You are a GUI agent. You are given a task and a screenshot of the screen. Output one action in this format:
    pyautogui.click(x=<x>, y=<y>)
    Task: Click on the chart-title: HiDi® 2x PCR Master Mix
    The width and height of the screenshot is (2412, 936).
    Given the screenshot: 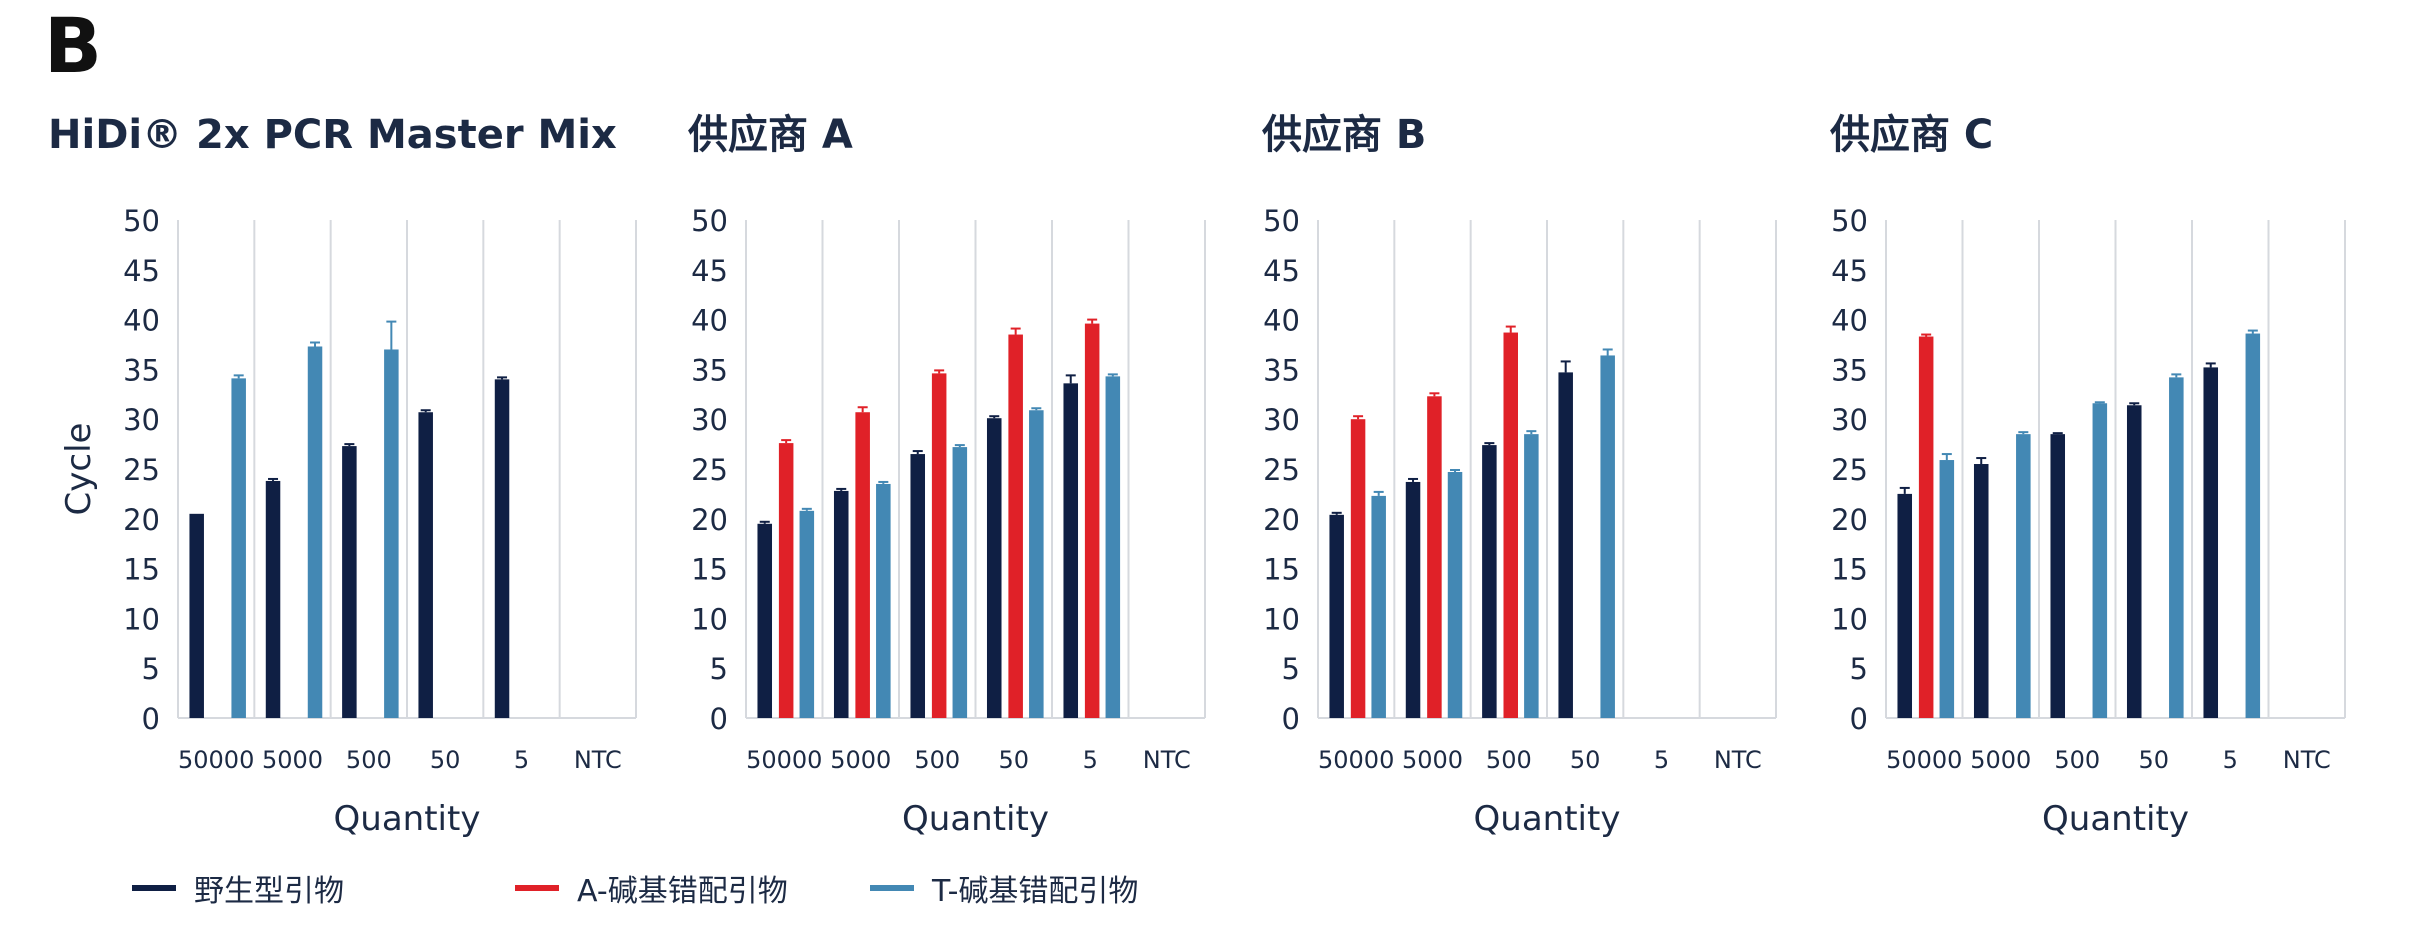 What is the action you would take?
    pyautogui.click(x=332, y=135)
    